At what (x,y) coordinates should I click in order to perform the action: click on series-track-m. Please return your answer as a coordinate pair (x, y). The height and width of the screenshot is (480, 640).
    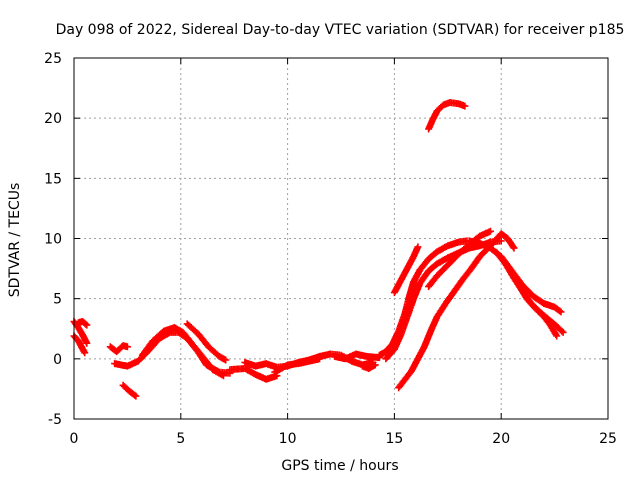
    Looking at the image, I should click on (368, 366).